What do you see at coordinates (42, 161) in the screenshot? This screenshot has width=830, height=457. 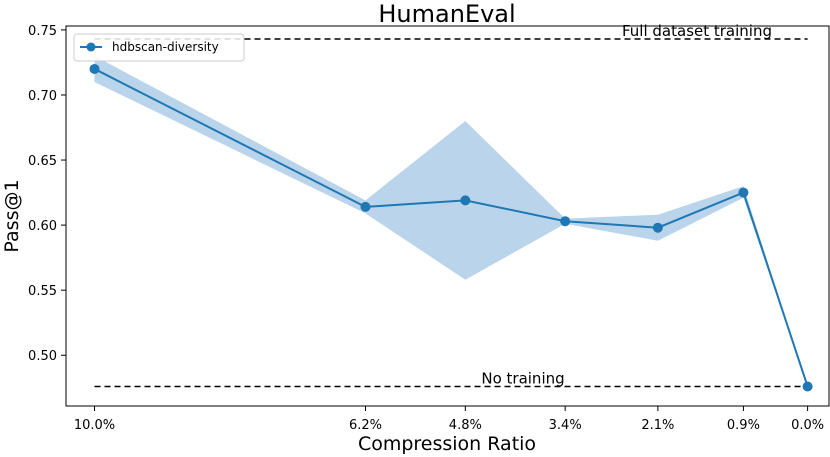 I see `y-tick-label: 0.65` at bounding box center [42, 161].